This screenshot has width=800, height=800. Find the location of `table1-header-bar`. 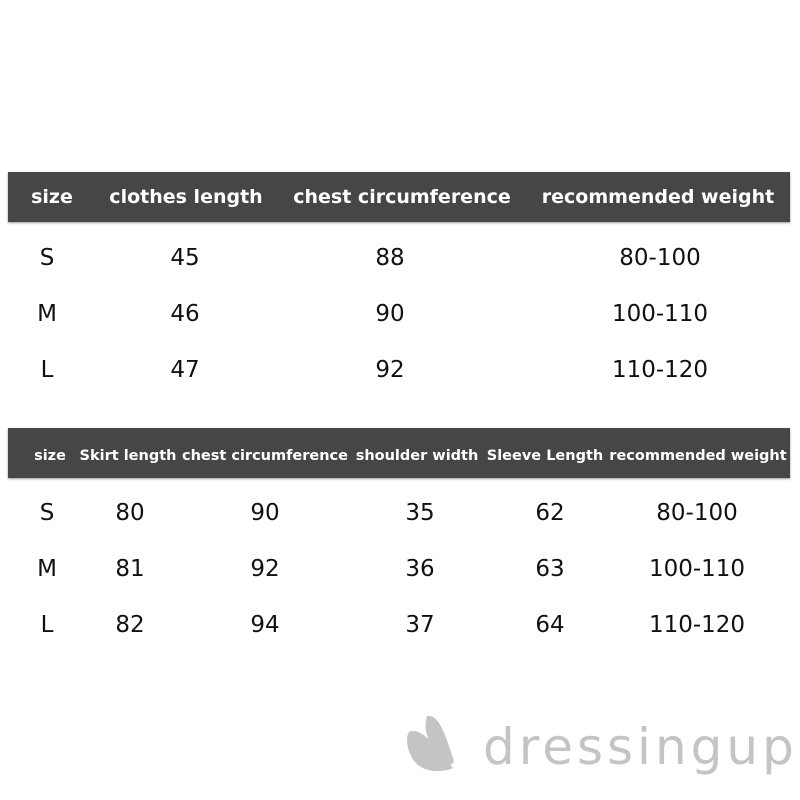

table1-header-bar is located at coordinates (399, 197).